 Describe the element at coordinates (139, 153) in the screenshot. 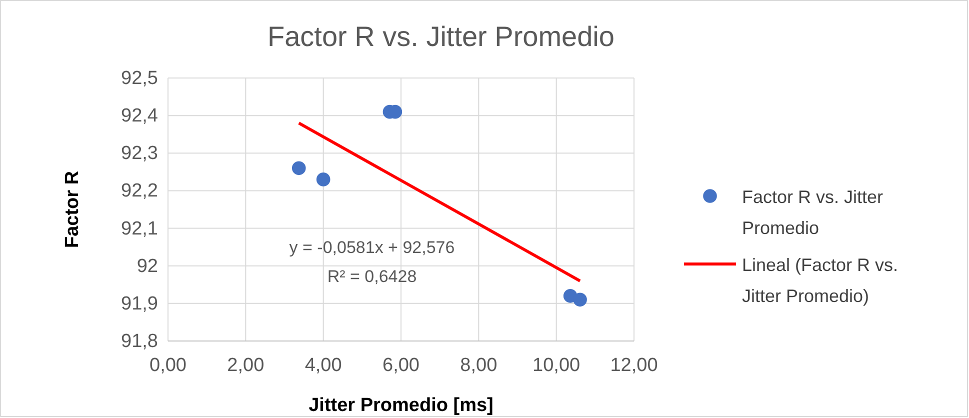

I see `y-tick-label: 92,3` at that location.